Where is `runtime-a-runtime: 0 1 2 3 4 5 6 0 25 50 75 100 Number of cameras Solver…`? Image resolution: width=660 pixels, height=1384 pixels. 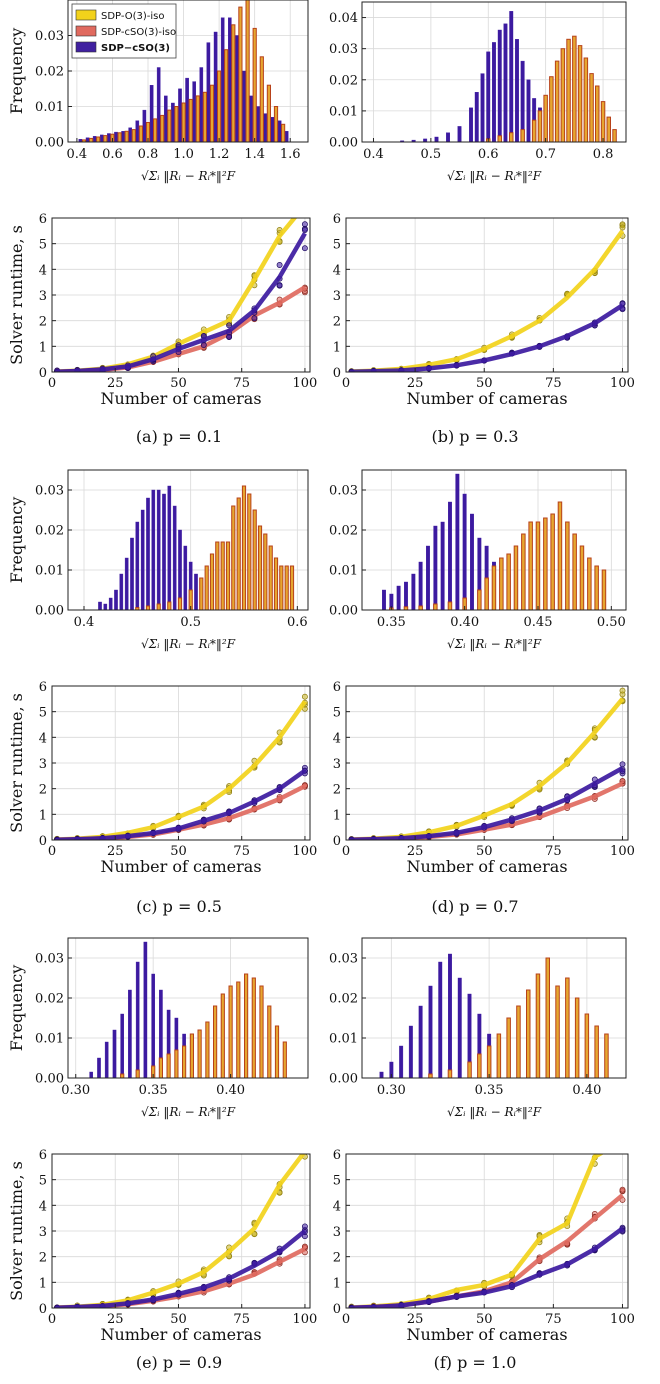 runtime-a-runtime: 0 1 2 3 4 5 6 0 25 50 75 100 Number of cameras Solver… is located at coordinates (162, 309).